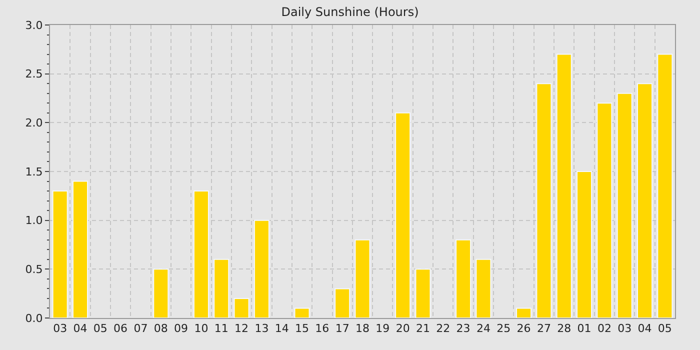  Describe the element at coordinates (34, 123) in the screenshot. I see `y-tick-label: 2.0` at that location.